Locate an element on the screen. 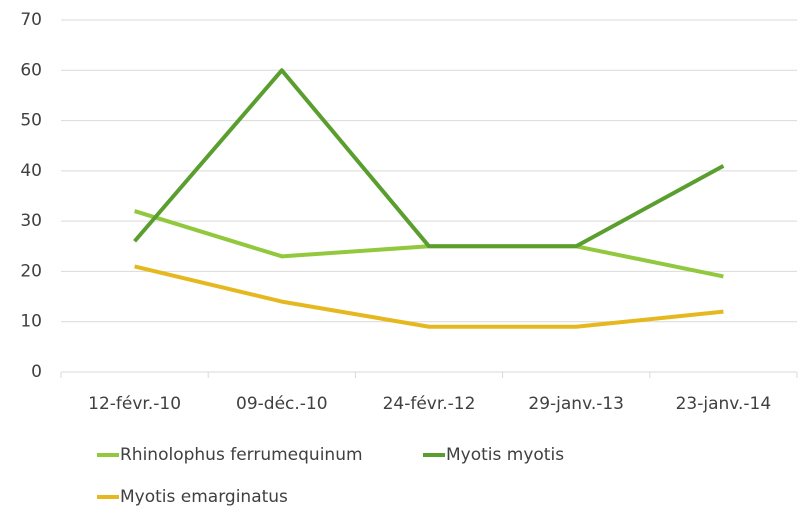 The width and height of the screenshot is (799, 509). legend-label: Myotis myotis is located at coordinates (505, 455).